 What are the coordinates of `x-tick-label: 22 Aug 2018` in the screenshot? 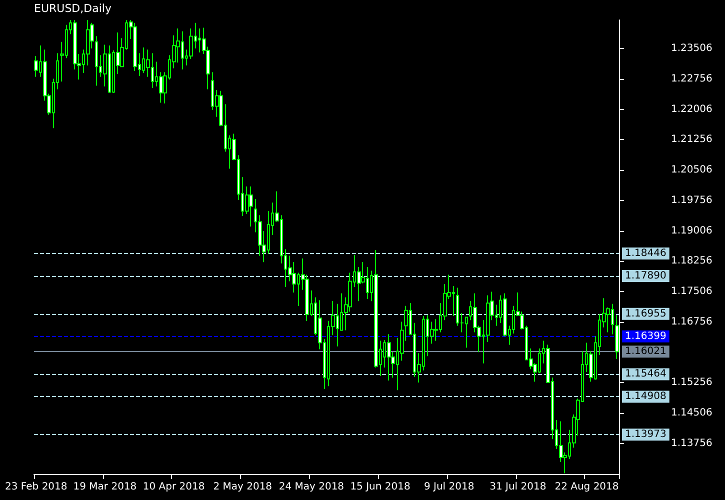 It's located at (586, 487).